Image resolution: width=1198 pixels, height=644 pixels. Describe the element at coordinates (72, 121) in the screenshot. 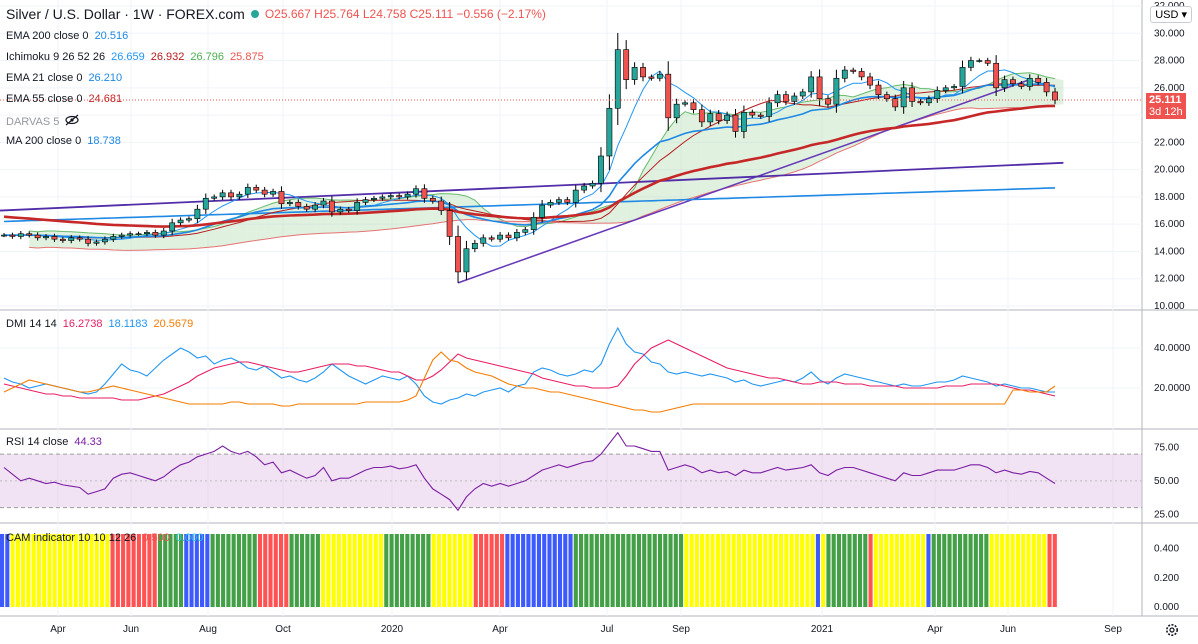

I see `eye-off-icon` at that location.